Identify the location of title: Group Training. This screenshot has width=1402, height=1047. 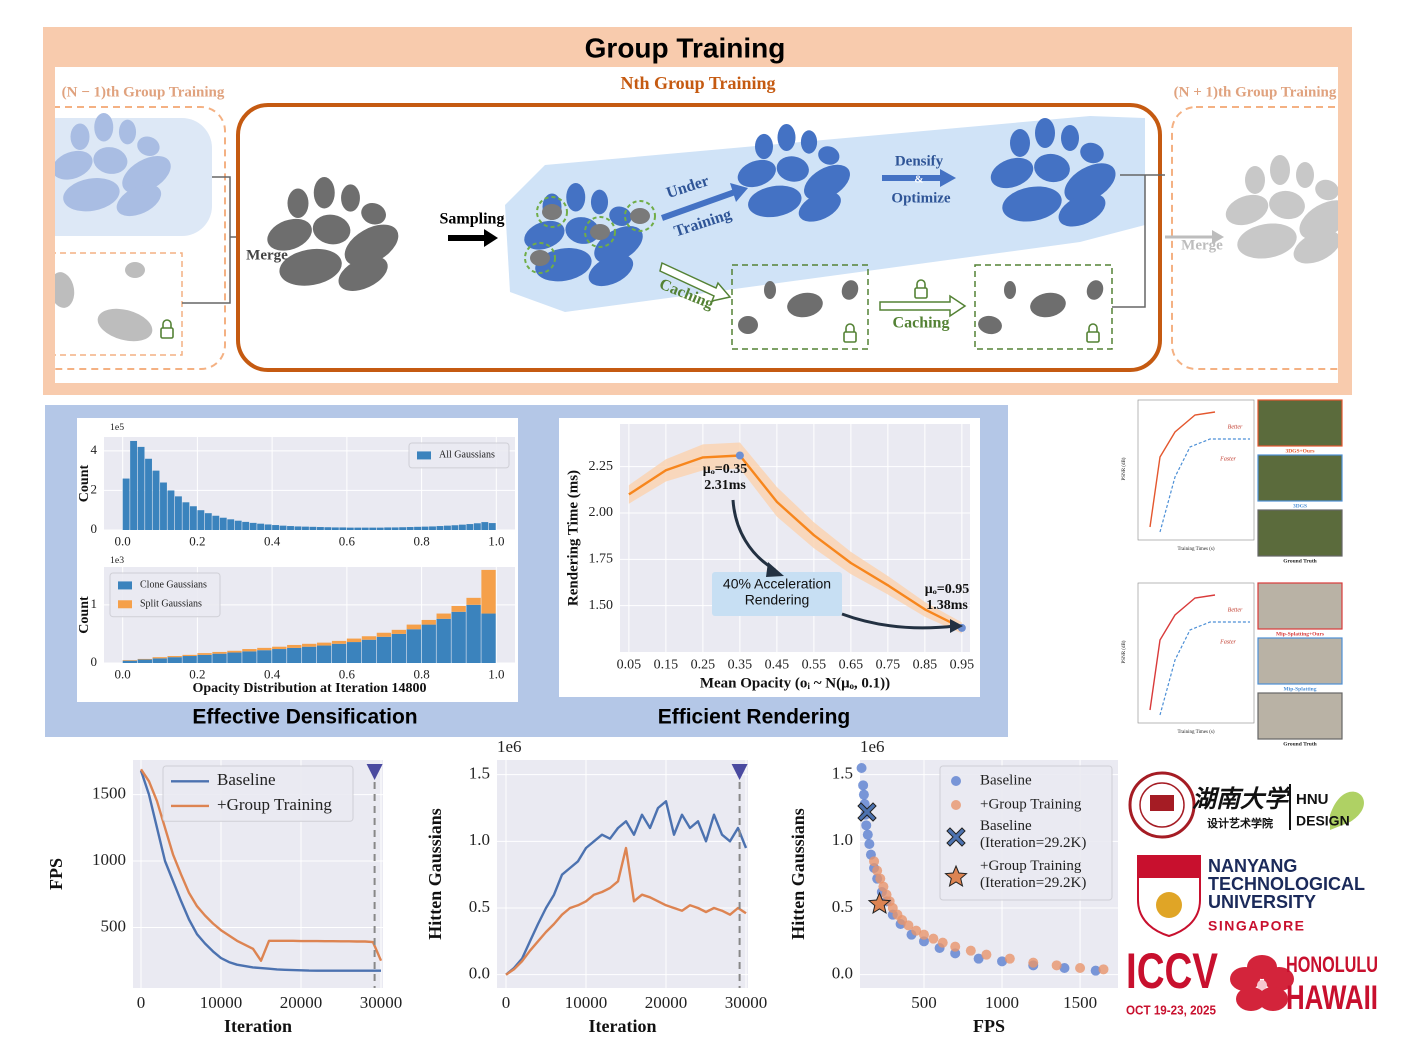
(685, 47).